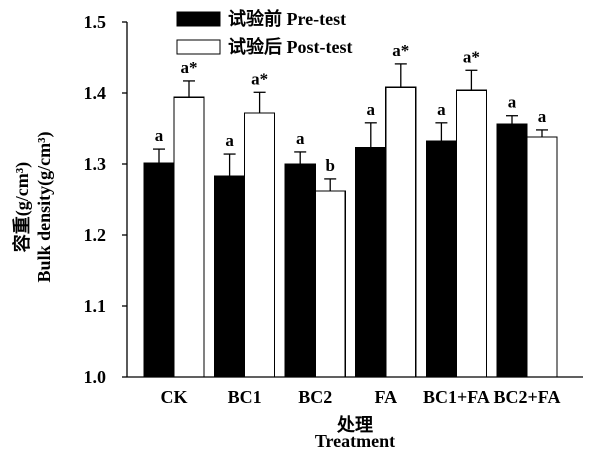 The image size is (595, 453). What do you see at coordinates (260, 245) in the screenshot?
I see `bar-post-test-bc1` at bounding box center [260, 245].